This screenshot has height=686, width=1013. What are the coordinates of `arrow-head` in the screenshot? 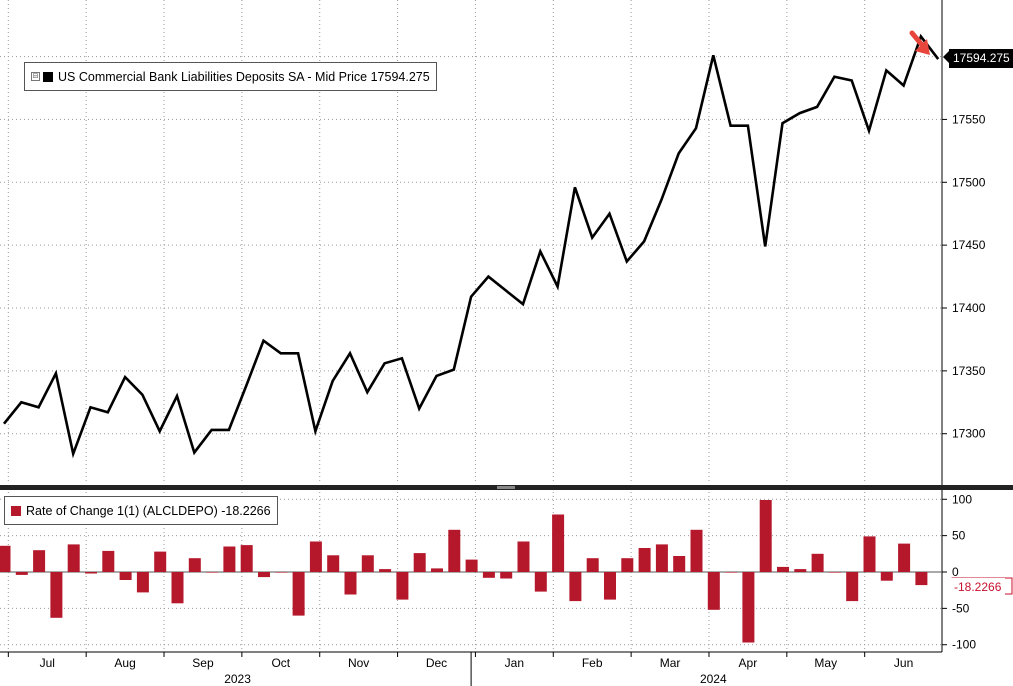 It's located at (922, 47).